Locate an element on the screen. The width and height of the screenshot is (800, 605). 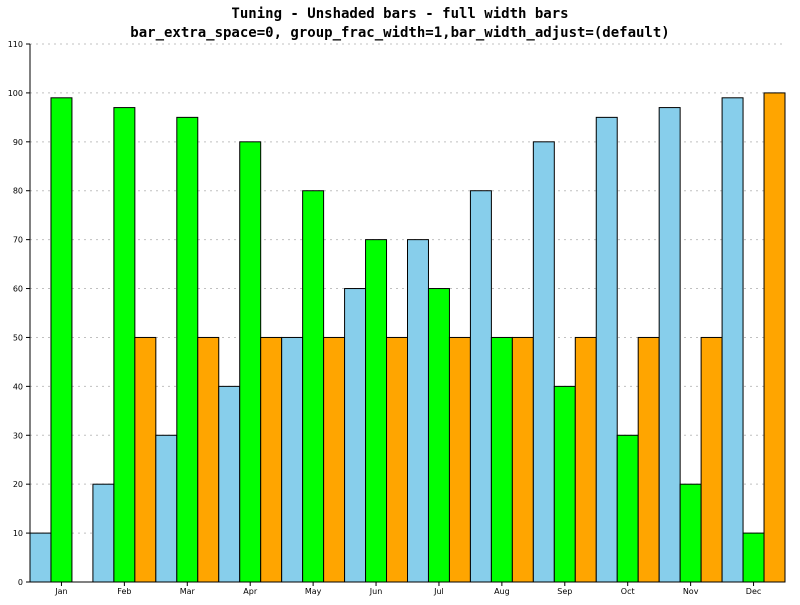
x-tick-label: May is located at coordinates (313, 591).